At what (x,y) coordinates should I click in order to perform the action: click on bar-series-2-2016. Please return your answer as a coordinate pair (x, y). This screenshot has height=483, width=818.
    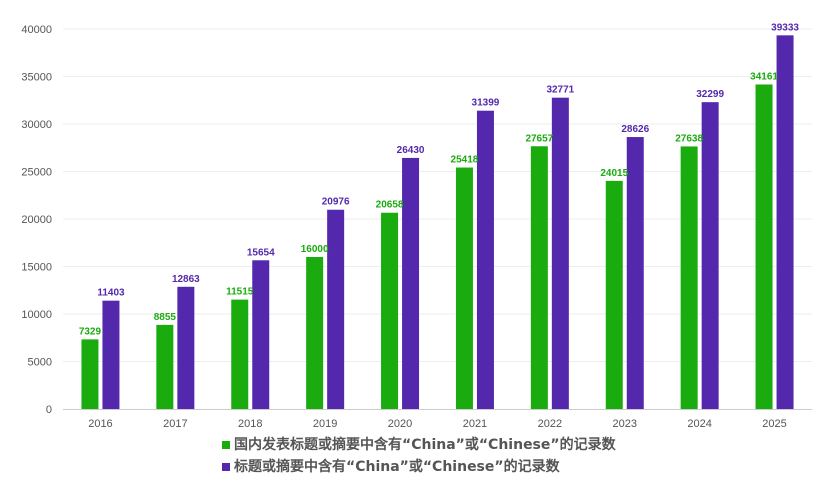
    Looking at the image, I should click on (111, 354).